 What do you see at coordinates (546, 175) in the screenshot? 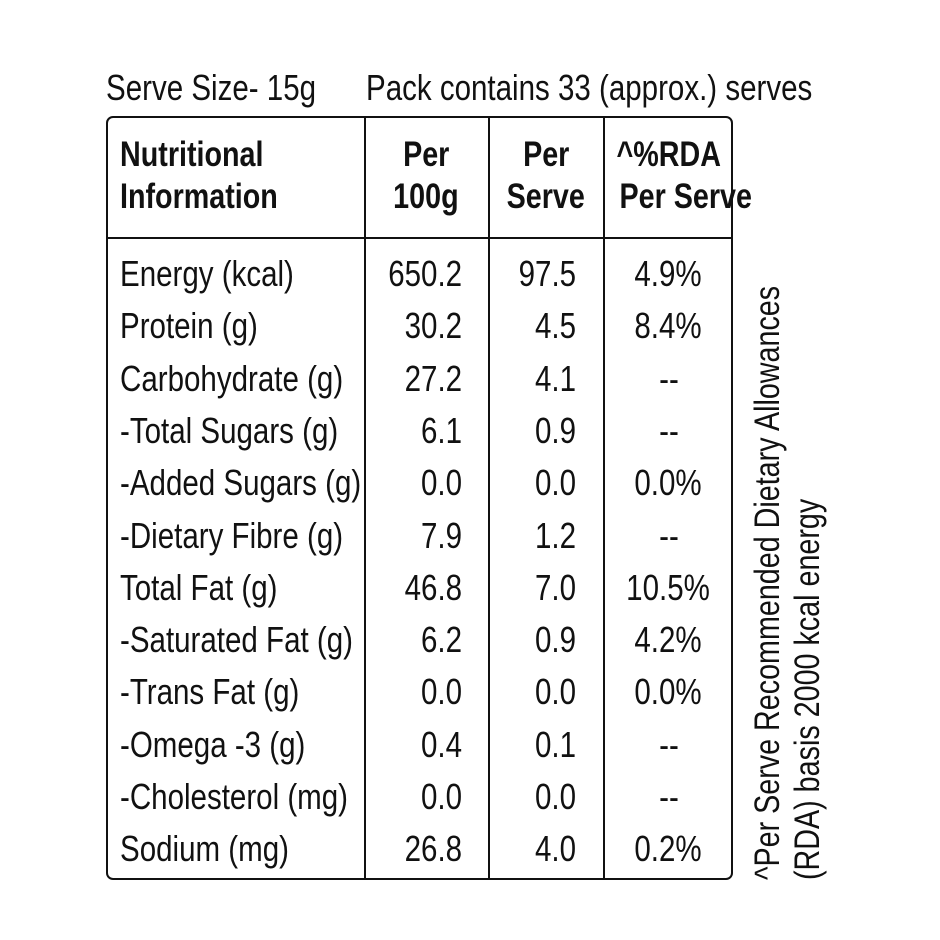
I see `header-per-serve: Per Serve` at bounding box center [546, 175].